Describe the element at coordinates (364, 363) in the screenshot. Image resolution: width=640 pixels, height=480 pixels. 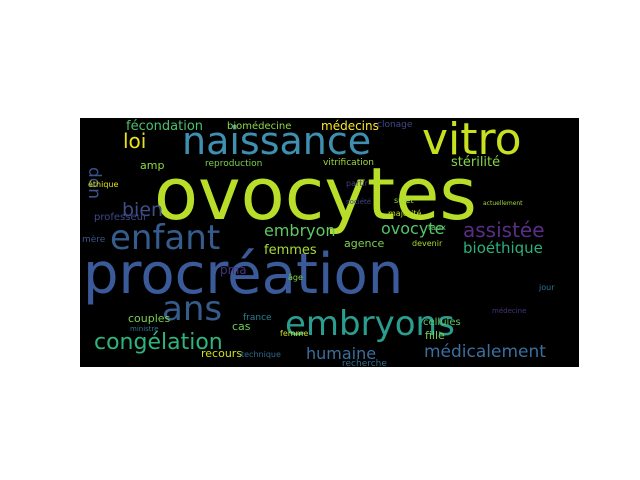
I see `cloud-word: recherche` at that location.